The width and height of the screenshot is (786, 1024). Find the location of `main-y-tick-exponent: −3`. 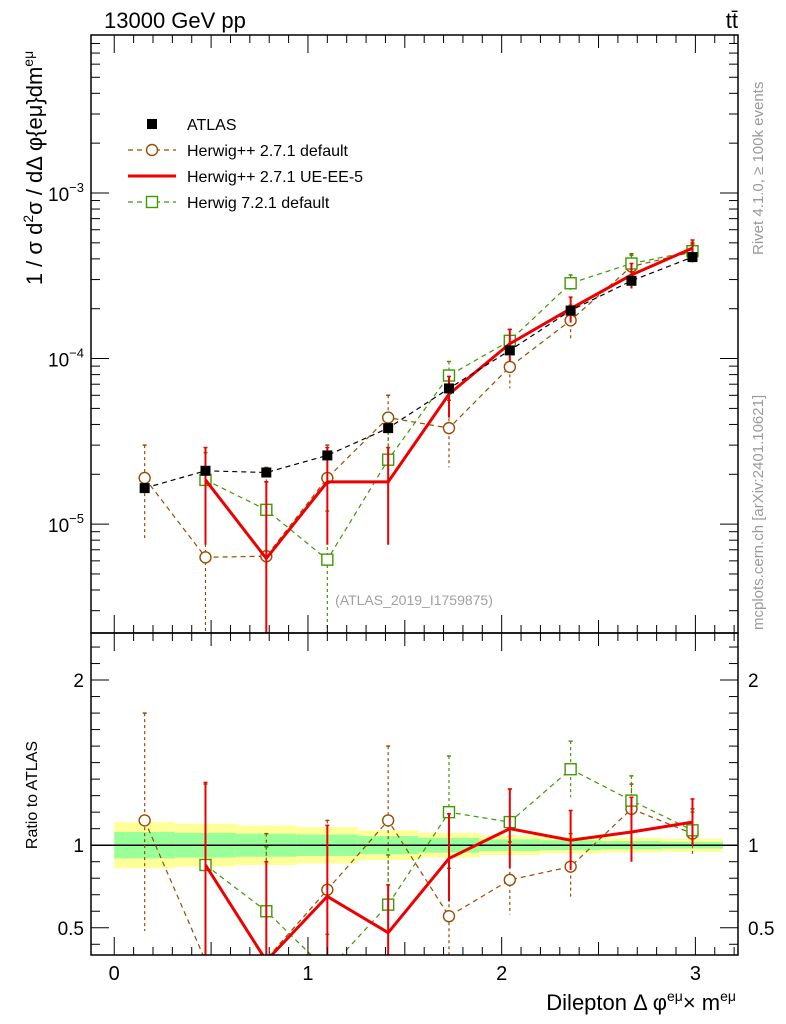

main-y-tick-exponent: −3 is located at coordinates (76, 187).